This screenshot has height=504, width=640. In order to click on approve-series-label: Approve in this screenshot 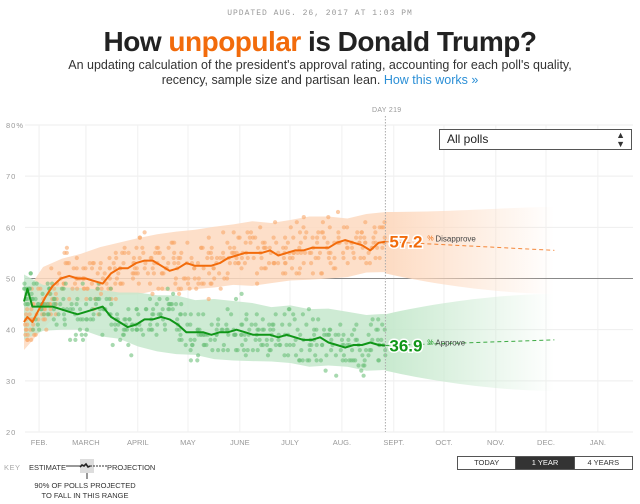, I will do `click(450, 343)`.